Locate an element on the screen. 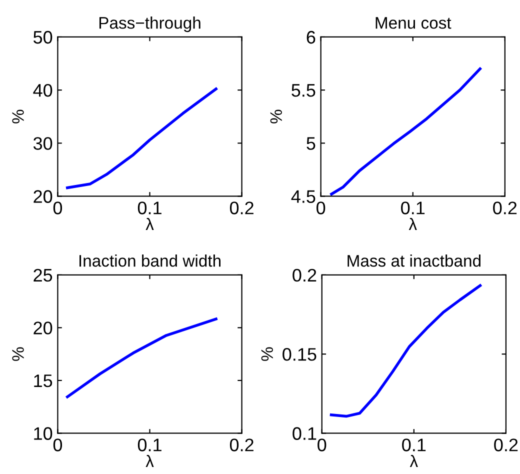 The height and width of the screenshot is (474, 520). y-tick-label: 15 is located at coordinates (43, 381).